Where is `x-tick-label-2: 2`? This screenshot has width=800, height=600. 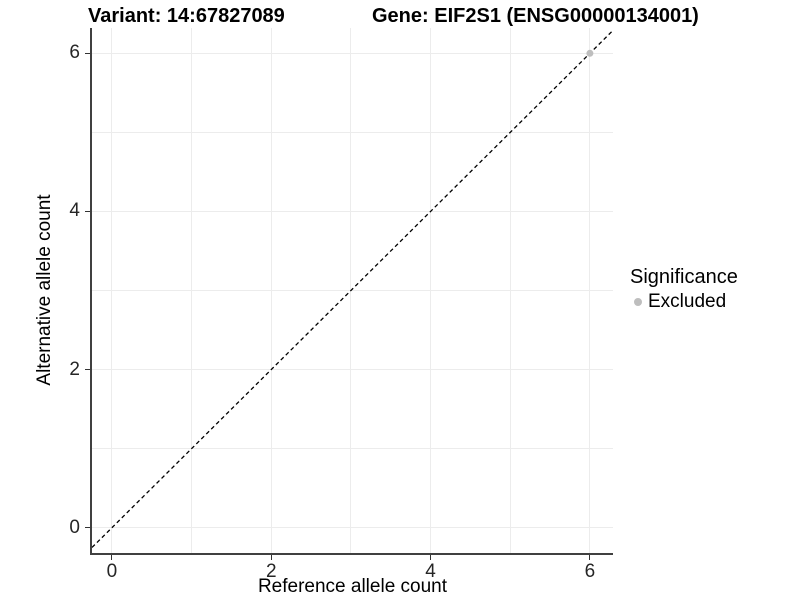 x-tick-label-2: 2 is located at coordinates (271, 571).